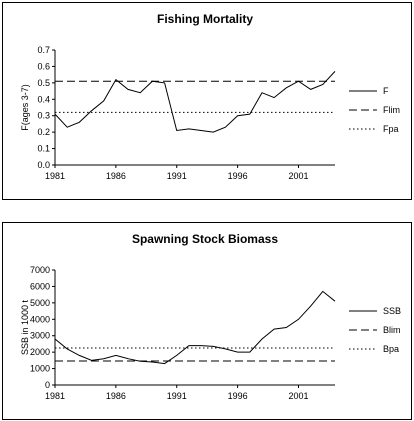 Image resolution: width=414 pixels, height=421 pixels. I want to click on y-tick-label: 3000, so click(40, 336).